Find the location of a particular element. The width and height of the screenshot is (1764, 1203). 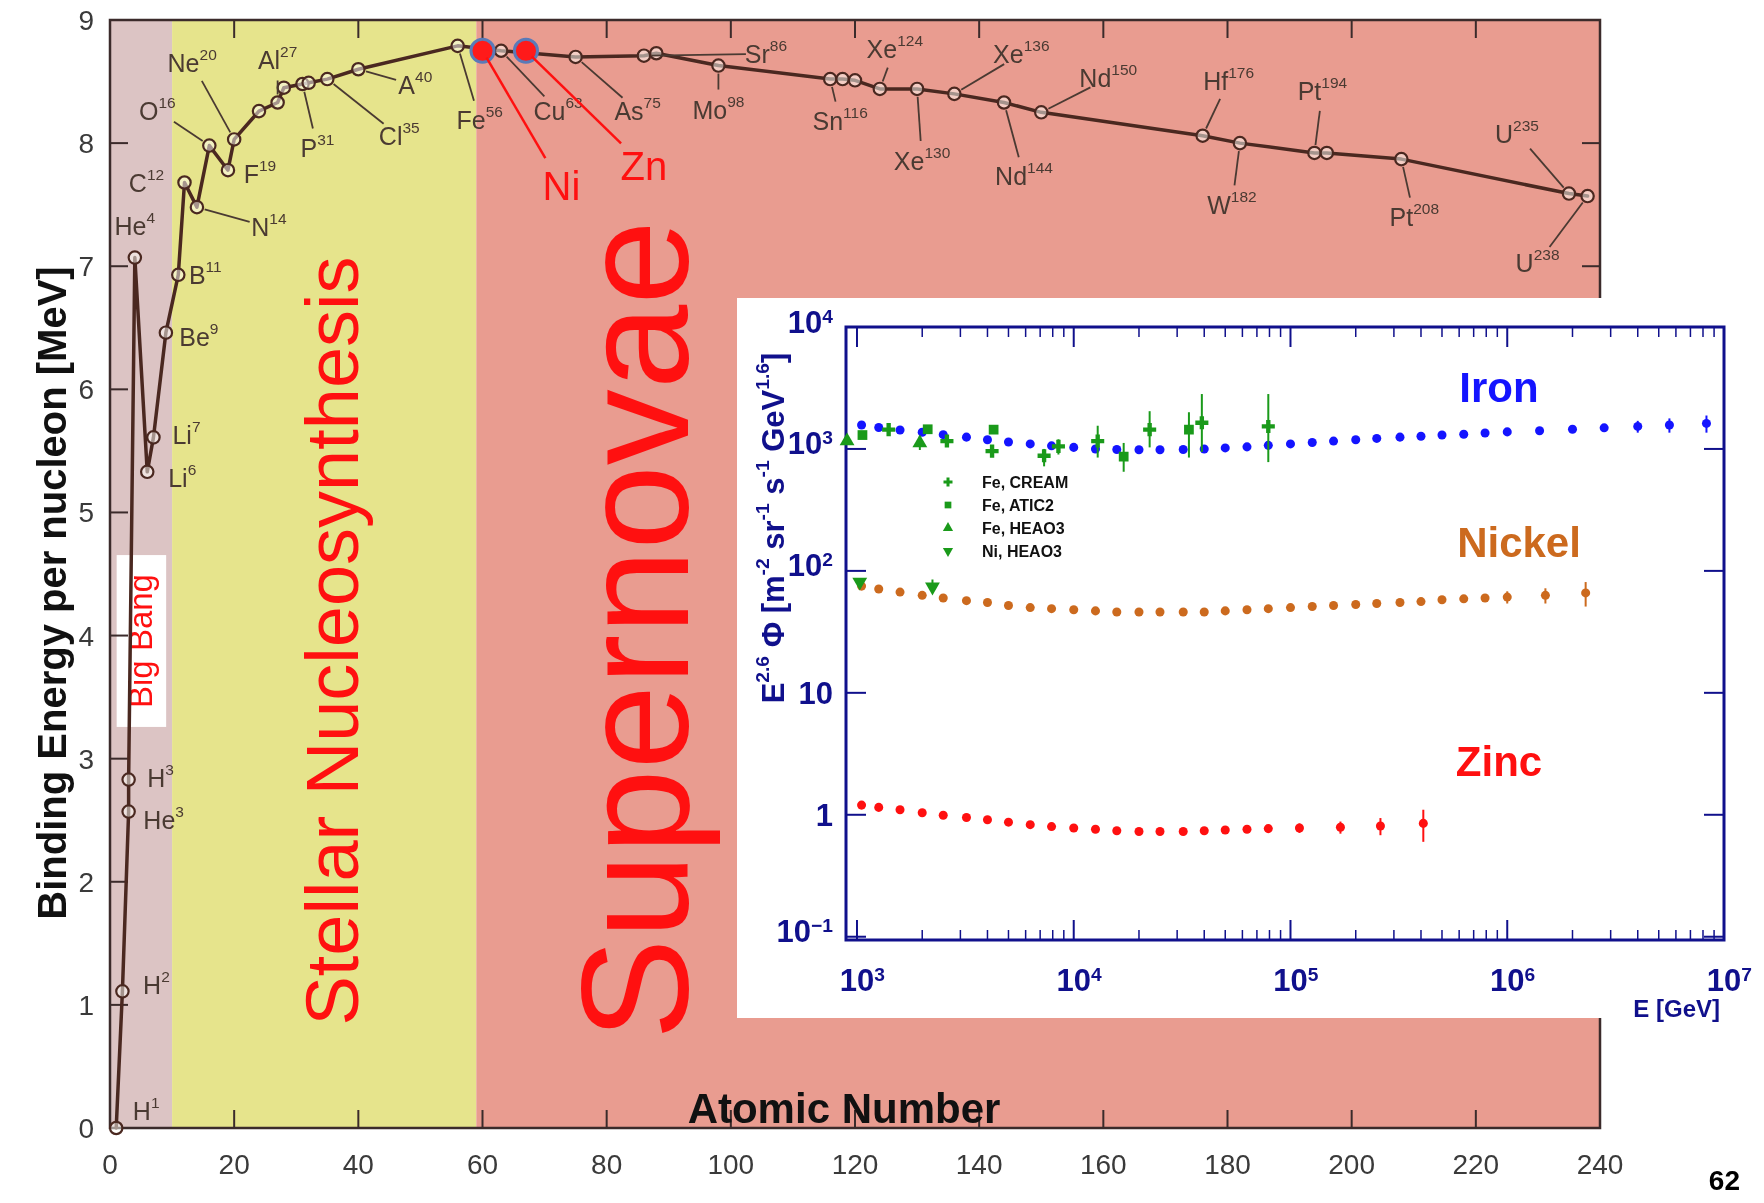

y-tick-label: 3 is located at coordinates (86, 759).